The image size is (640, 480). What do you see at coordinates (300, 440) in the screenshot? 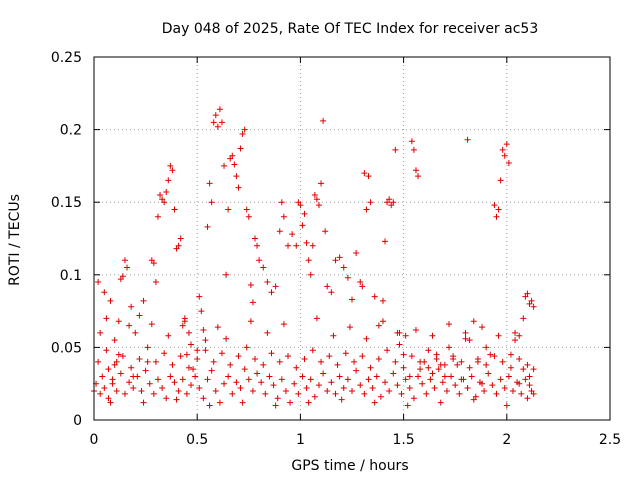
I see `x-tick-label: 1` at bounding box center [300, 440].